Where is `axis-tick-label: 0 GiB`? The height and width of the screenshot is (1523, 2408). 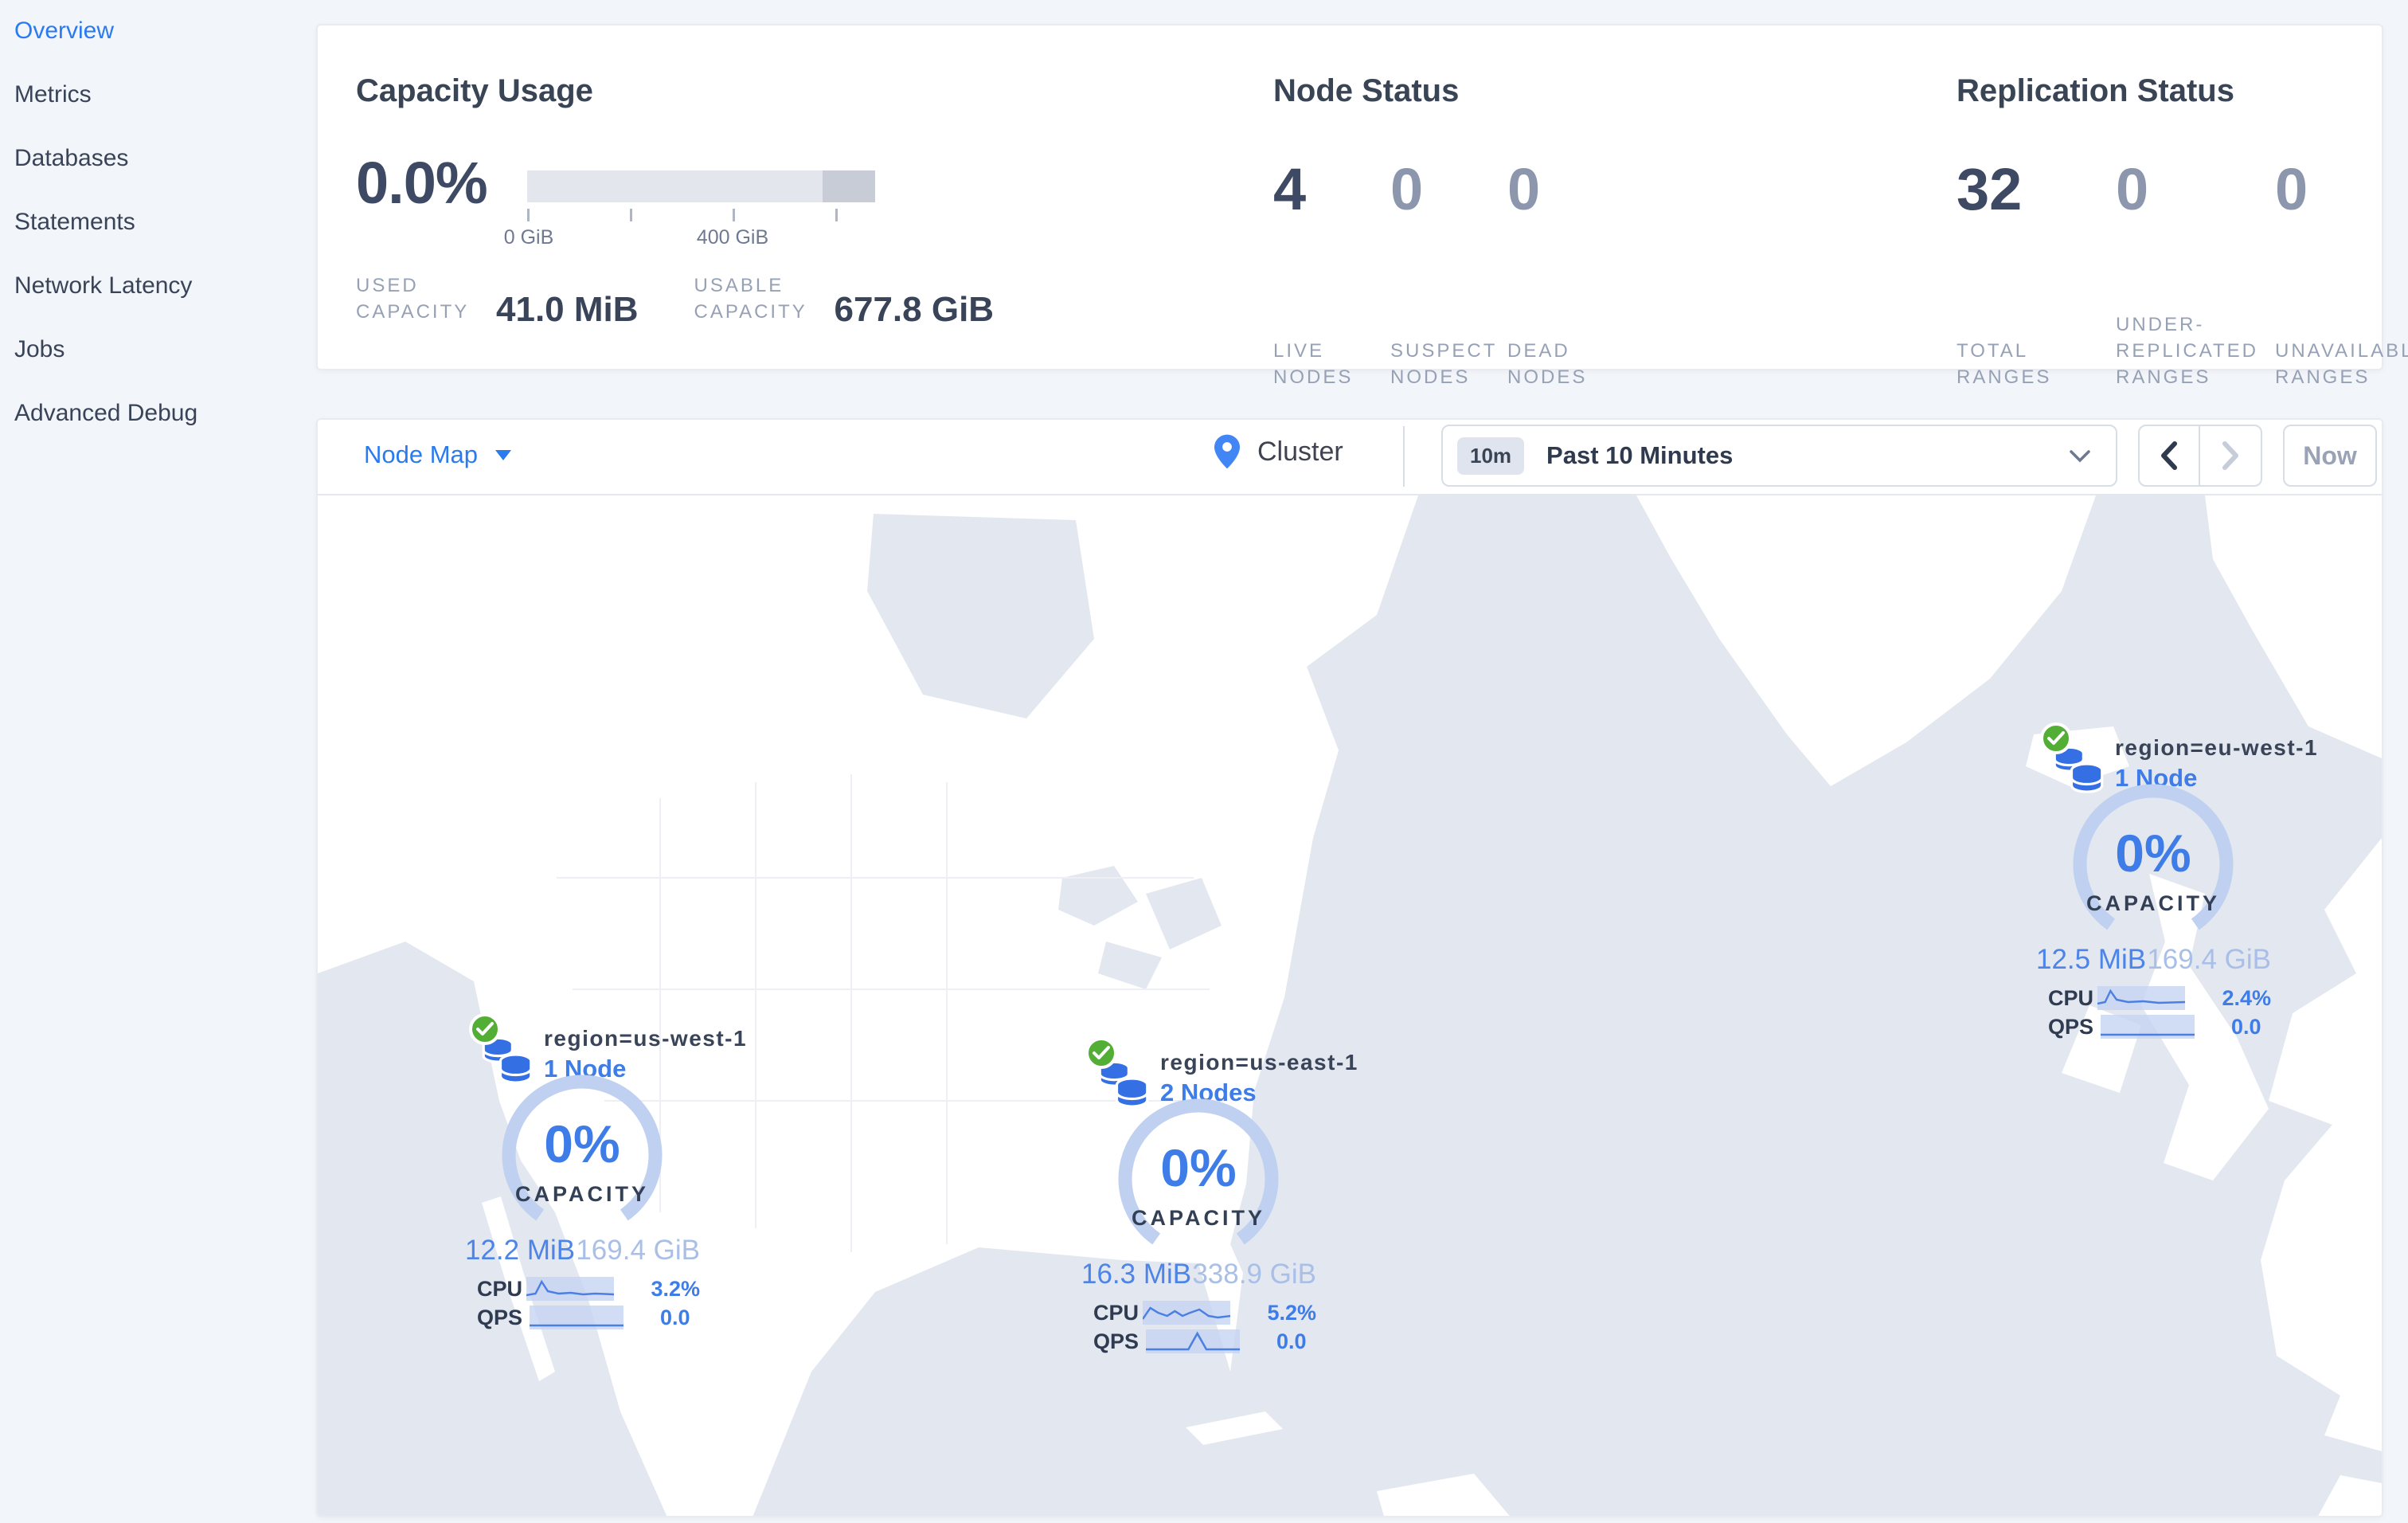 axis-tick-label: 0 GiB is located at coordinates (528, 237).